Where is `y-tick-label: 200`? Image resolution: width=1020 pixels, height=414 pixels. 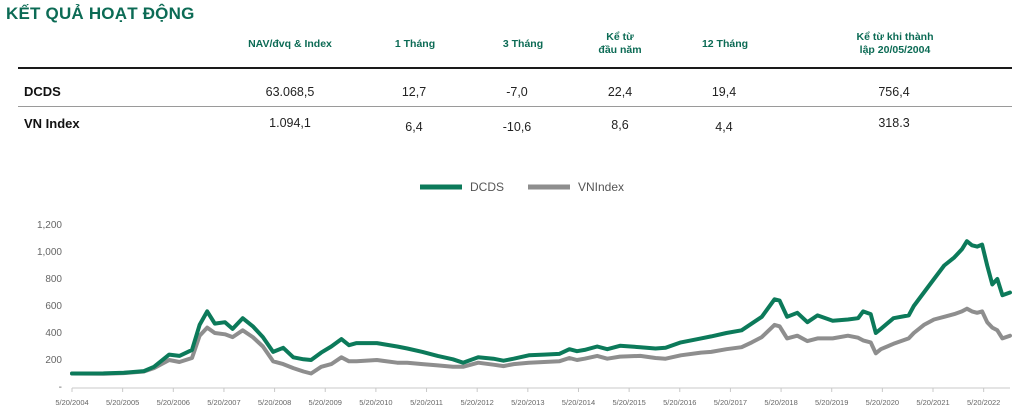
y-tick-label: 200 is located at coordinates (53, 360).